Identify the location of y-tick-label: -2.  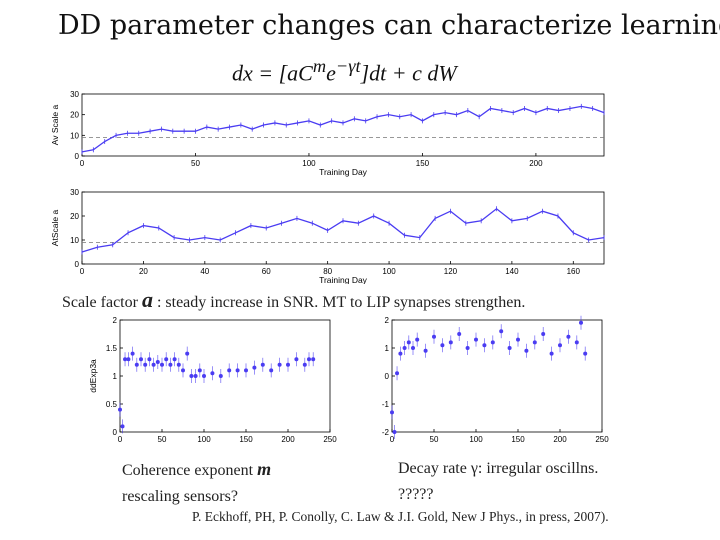
(386, 432).